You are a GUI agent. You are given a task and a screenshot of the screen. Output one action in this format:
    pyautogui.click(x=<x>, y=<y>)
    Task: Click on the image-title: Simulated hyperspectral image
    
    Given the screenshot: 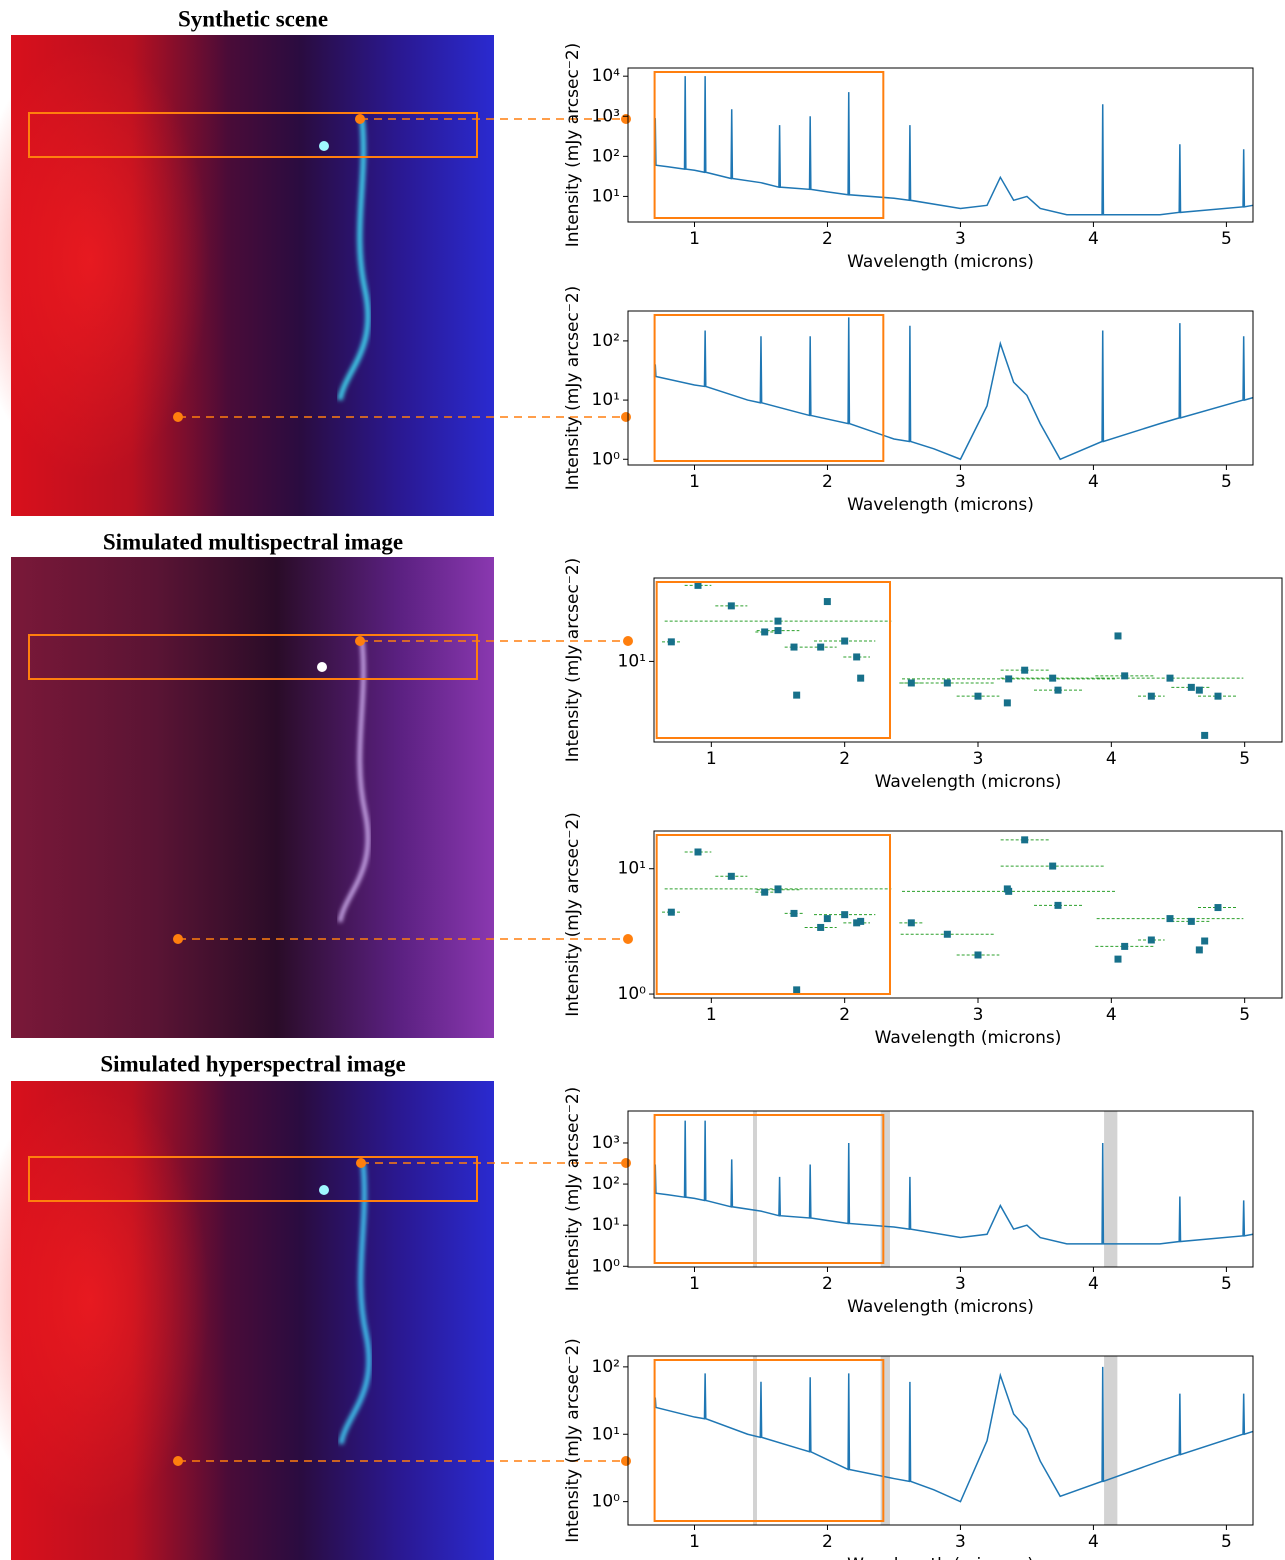 What is the action you would take?
    pyautogui.click(x=252, y=1063)
    